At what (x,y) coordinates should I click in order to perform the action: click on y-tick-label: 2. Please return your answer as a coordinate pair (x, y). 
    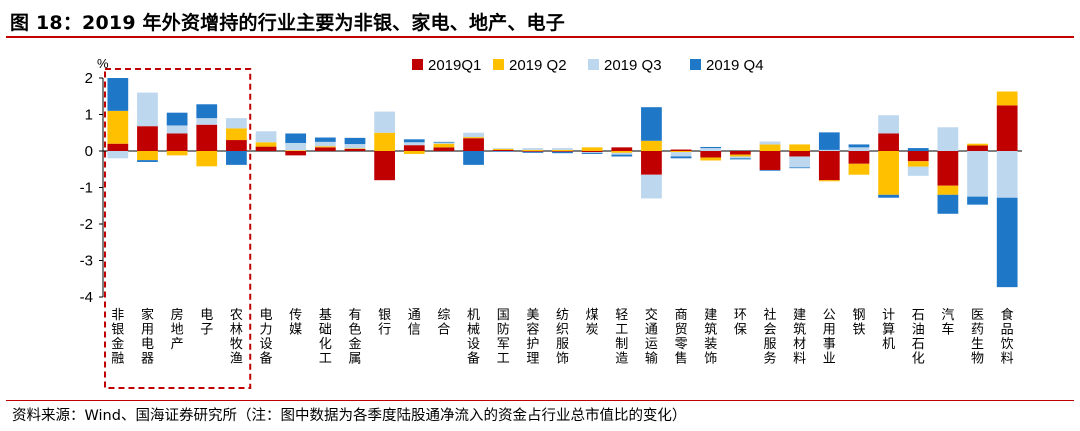
    Looking at the image, I should click on (89, 78).